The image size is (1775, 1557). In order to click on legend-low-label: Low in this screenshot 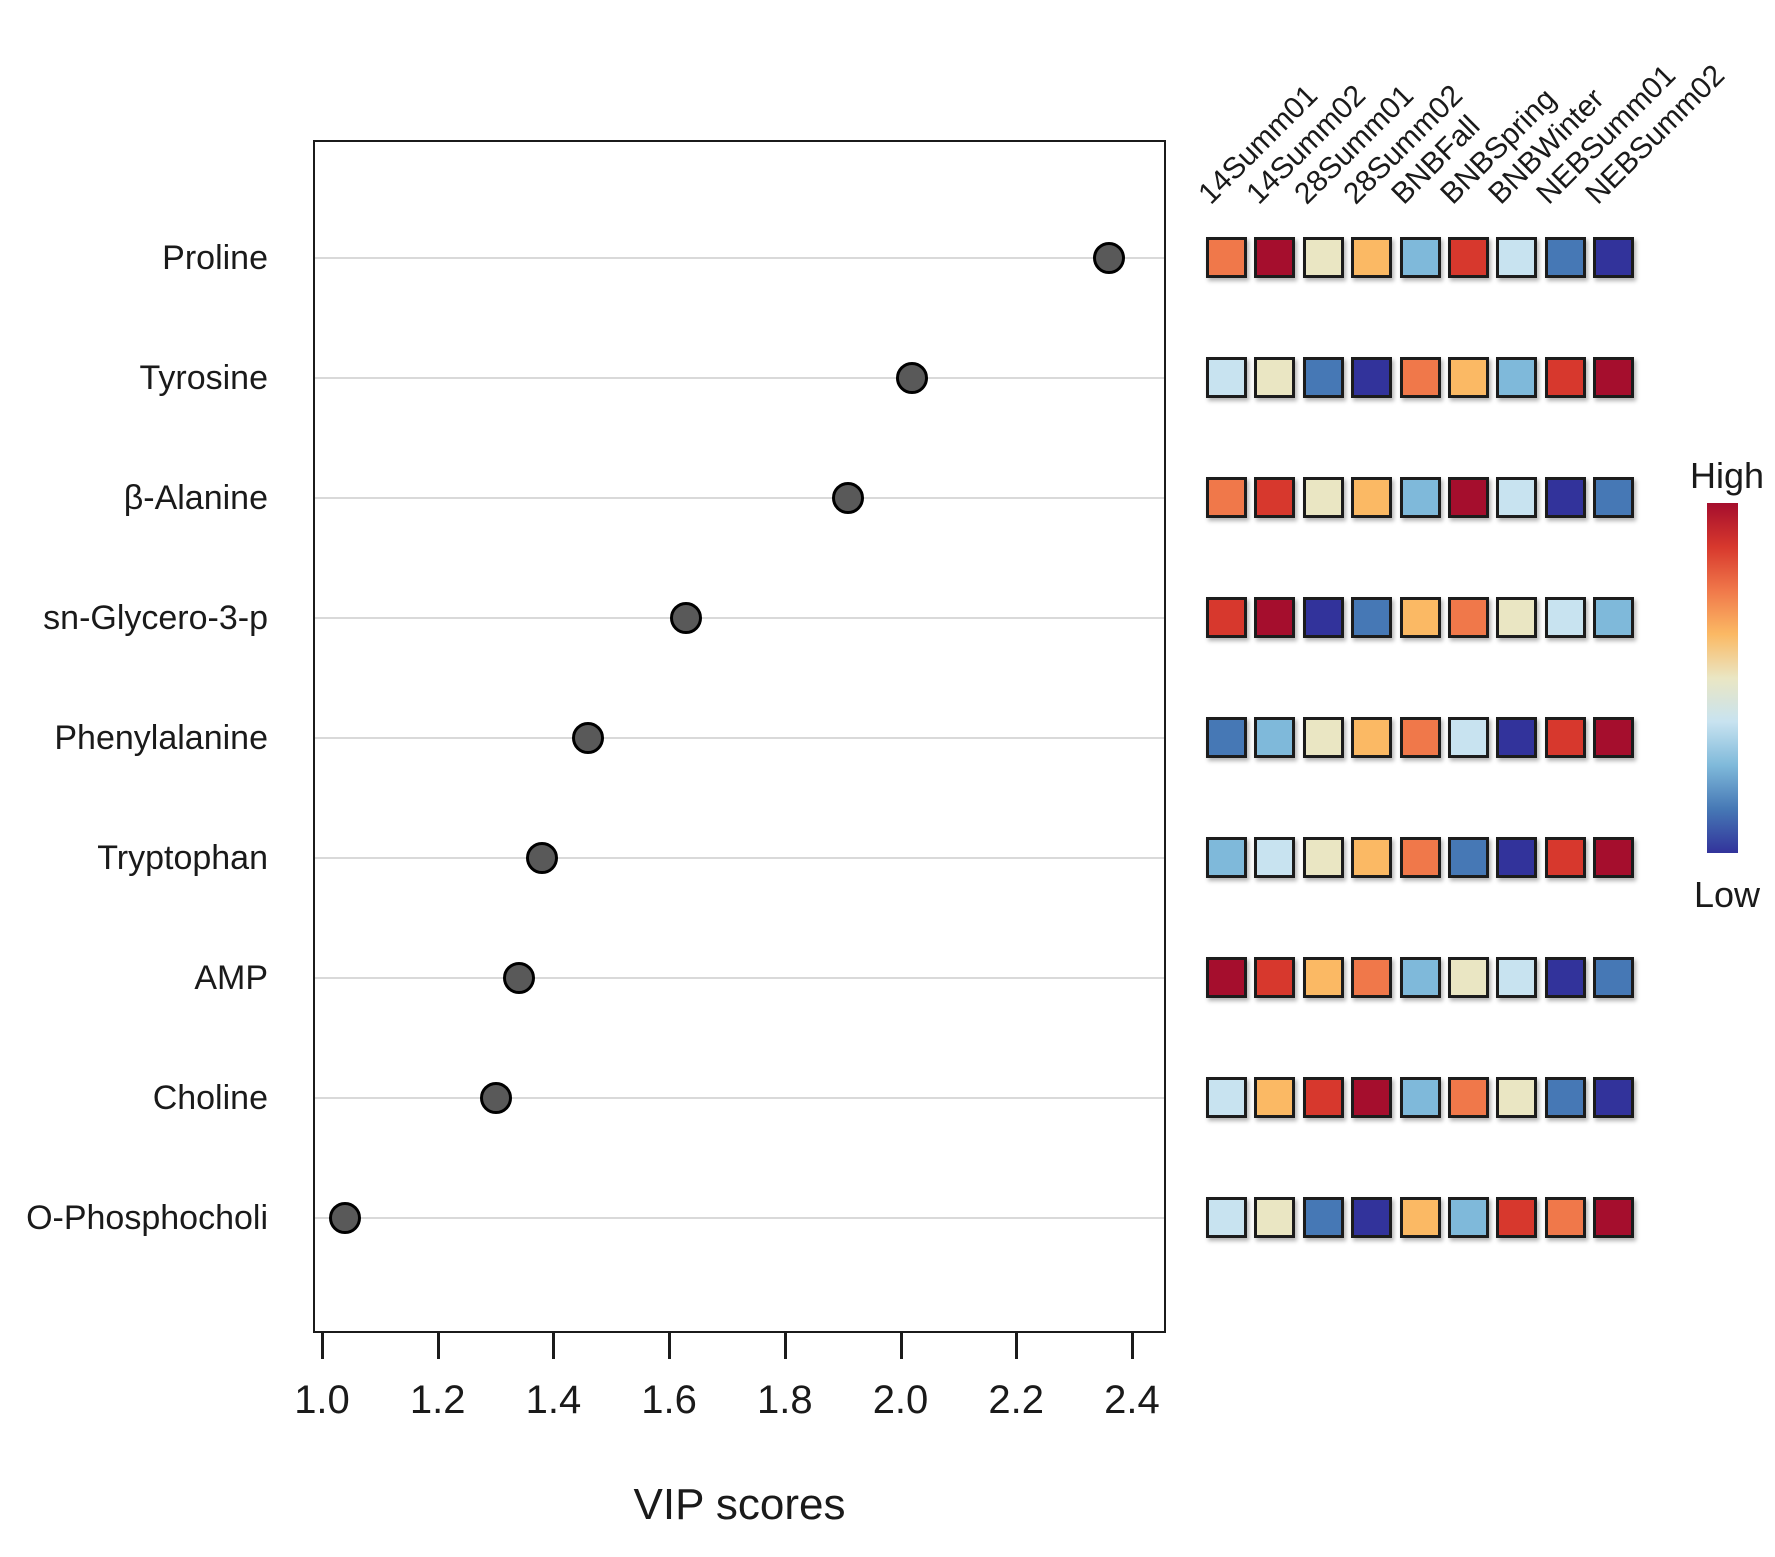, I will do `click(1727, 894)`.